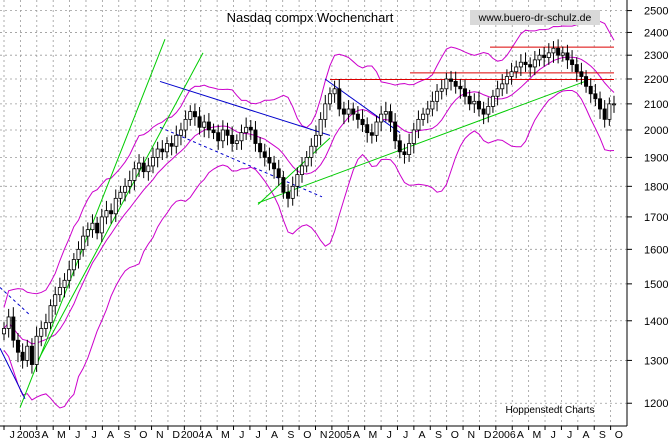  Describe the element at coordinates (160, 435) in the screenshot. I see `x-tick-label: N` at that location.